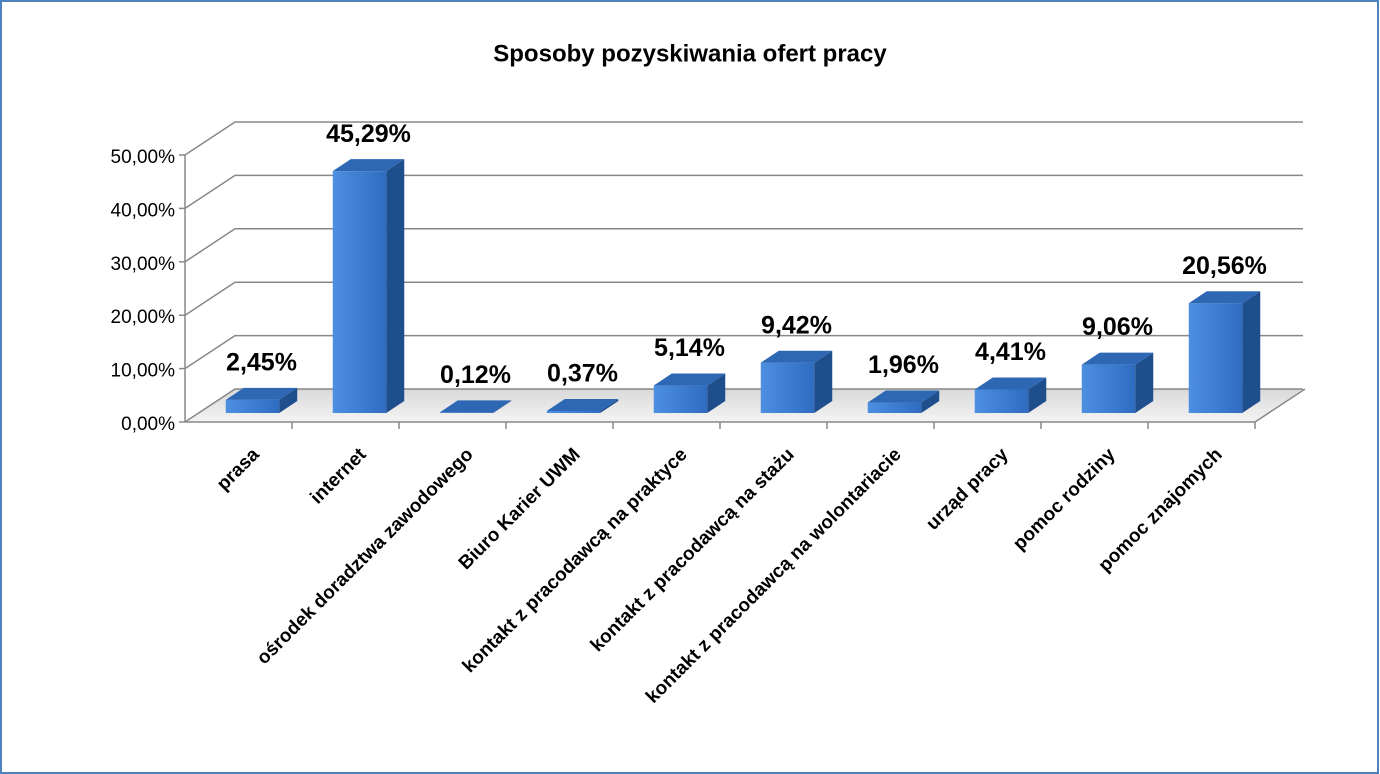 This screenshot has height=774, width=1380. Describe the element at coordinates (148, 424) in the screenshot. I see `y-tick-label: 0,00%` at that location.